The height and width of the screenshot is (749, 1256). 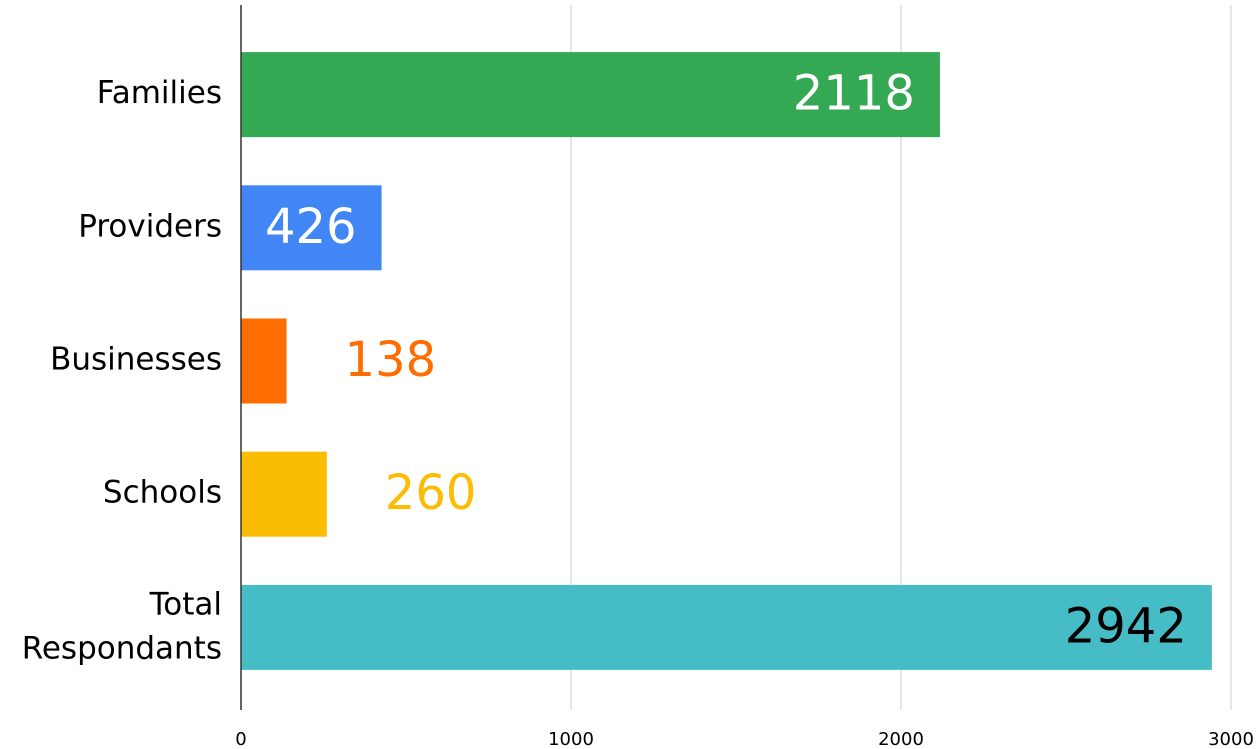 What do you see at coordinates (122, 626) in the screenshot?
I see `category-label: Total Respondants` at bounding box center [122, 626].